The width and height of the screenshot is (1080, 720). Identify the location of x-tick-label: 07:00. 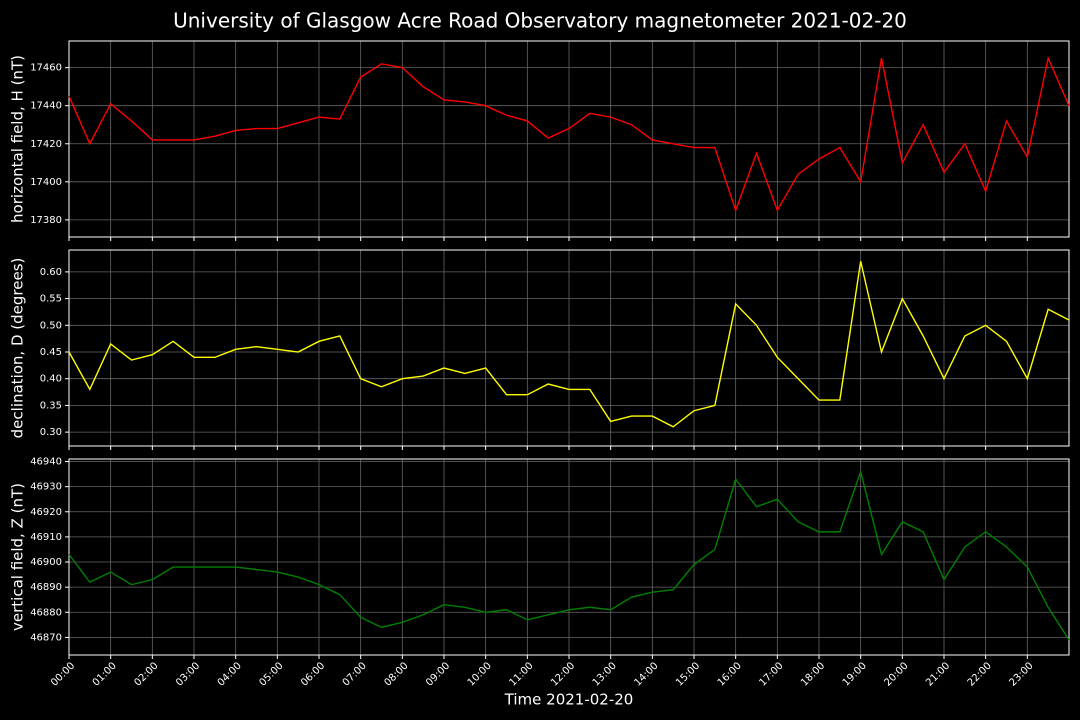
(355, 674).